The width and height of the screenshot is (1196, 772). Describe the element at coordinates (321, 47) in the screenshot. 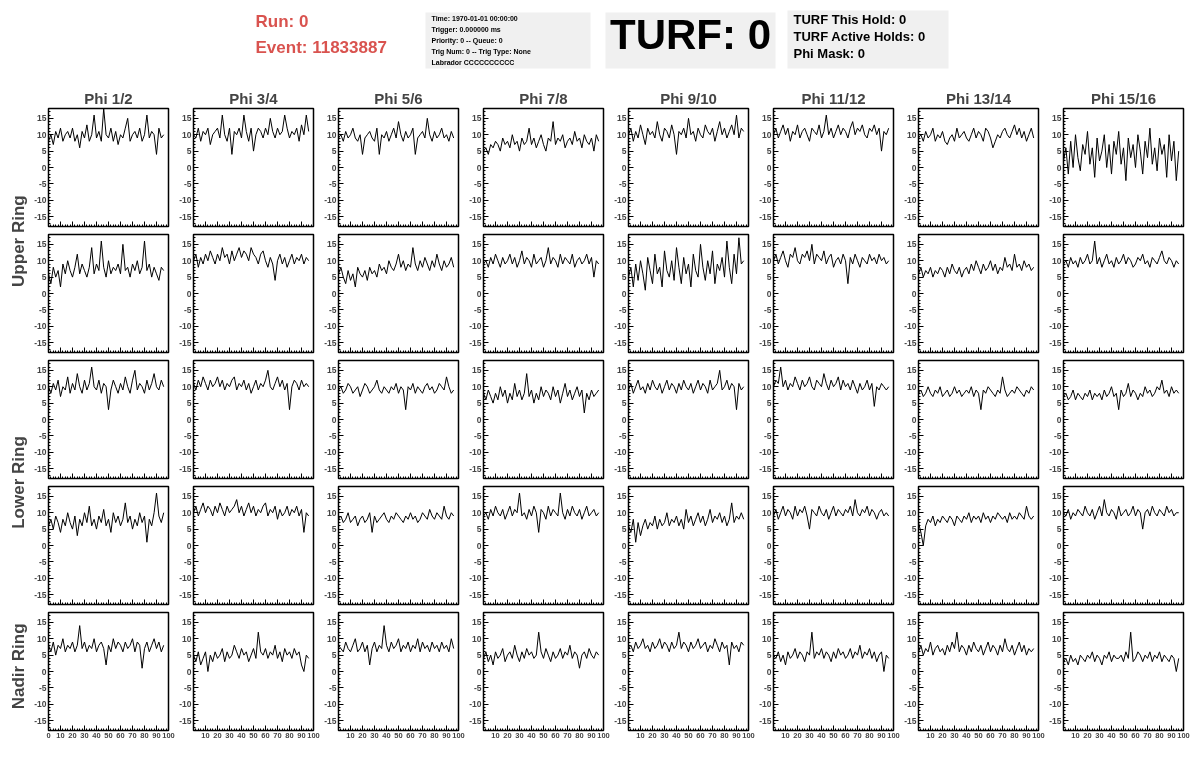

I see `text: Event: 11833887` at that location.